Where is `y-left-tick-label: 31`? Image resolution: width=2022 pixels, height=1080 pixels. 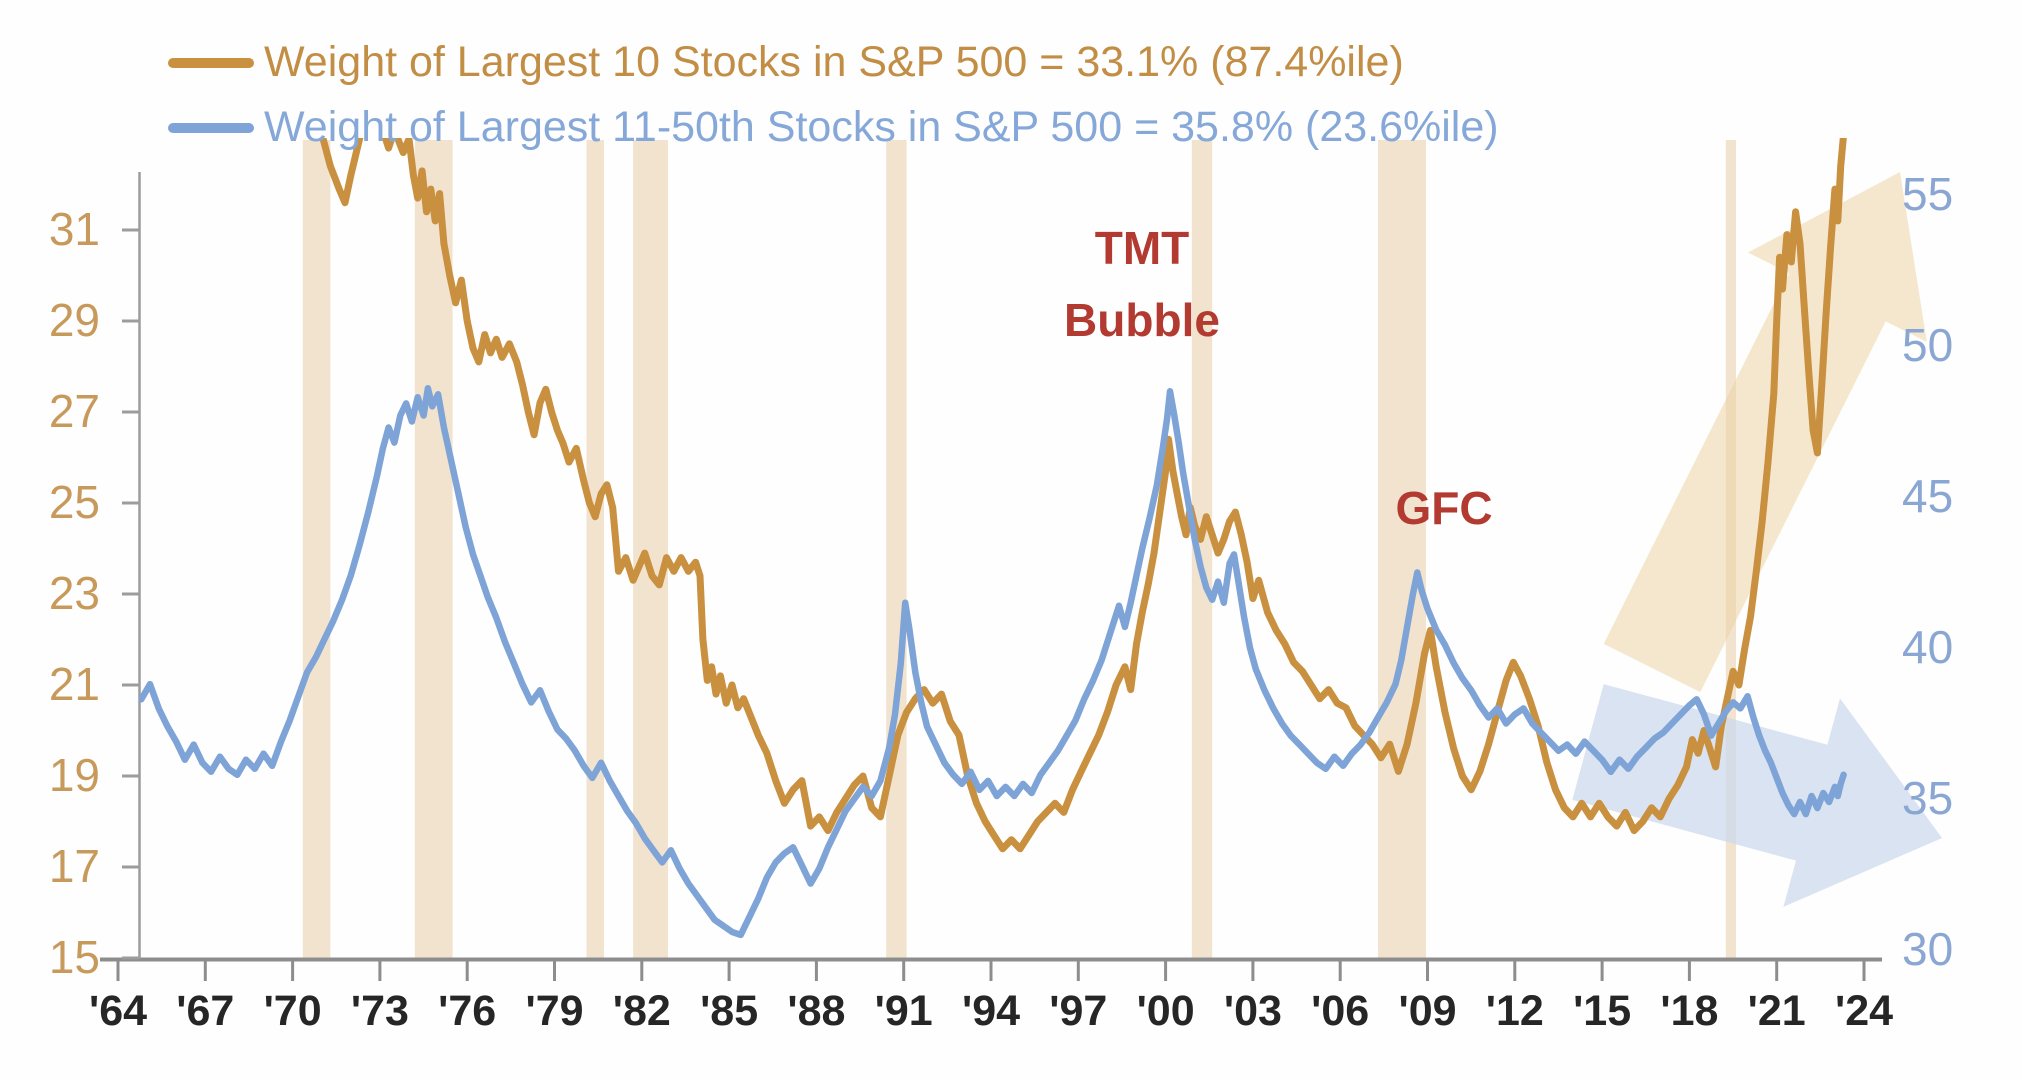 y-left-tick-label: 31 is located at coordinates (74, 229).